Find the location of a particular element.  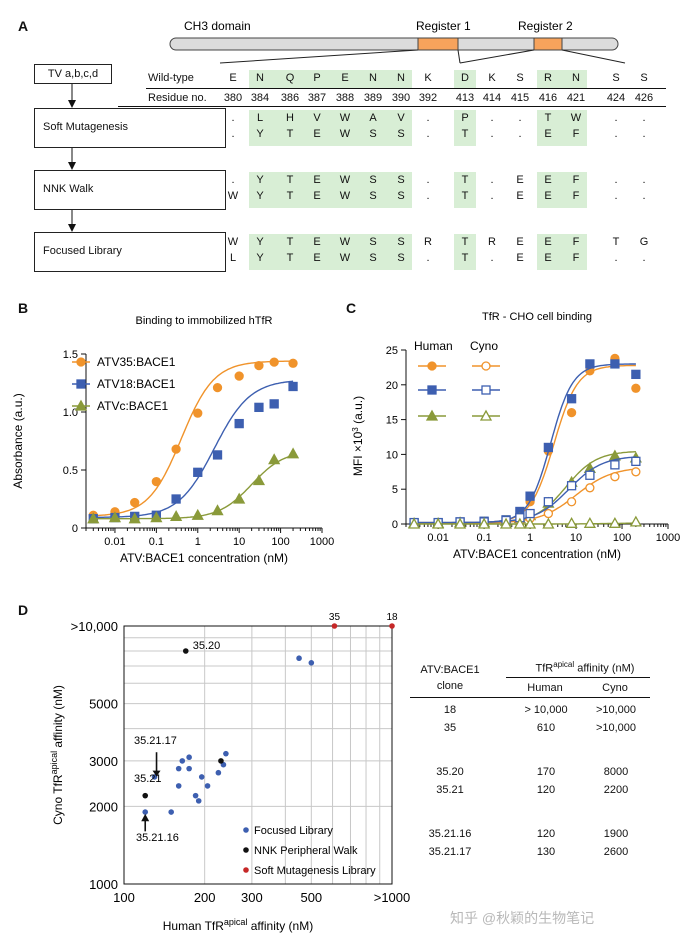

register2-label: Register 2 is located at coordinates (545, 26).